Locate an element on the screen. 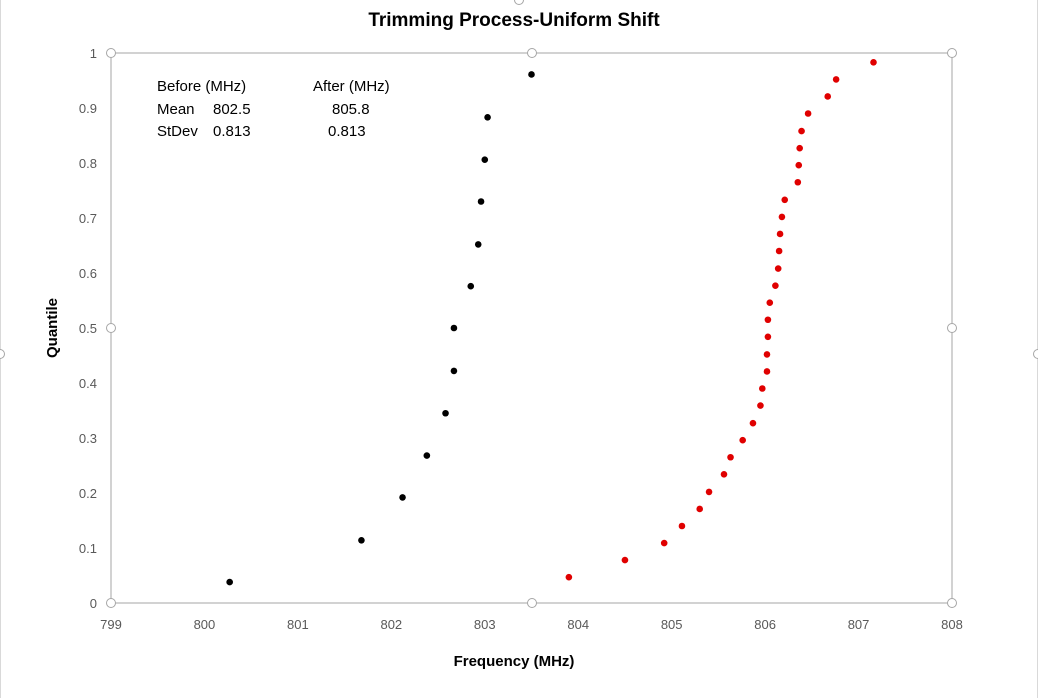  x-tick-label: 799 is located at coordinates (111, 624).